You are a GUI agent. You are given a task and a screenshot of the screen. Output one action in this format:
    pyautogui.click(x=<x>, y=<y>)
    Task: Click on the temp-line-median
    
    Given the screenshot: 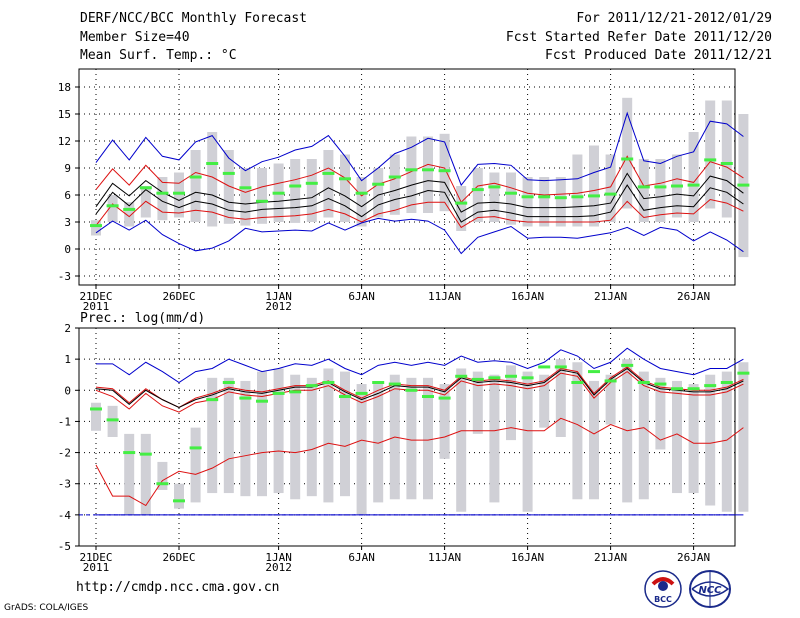 What is the action you would take?
    pyautogui.click(x=419, y=192)
    